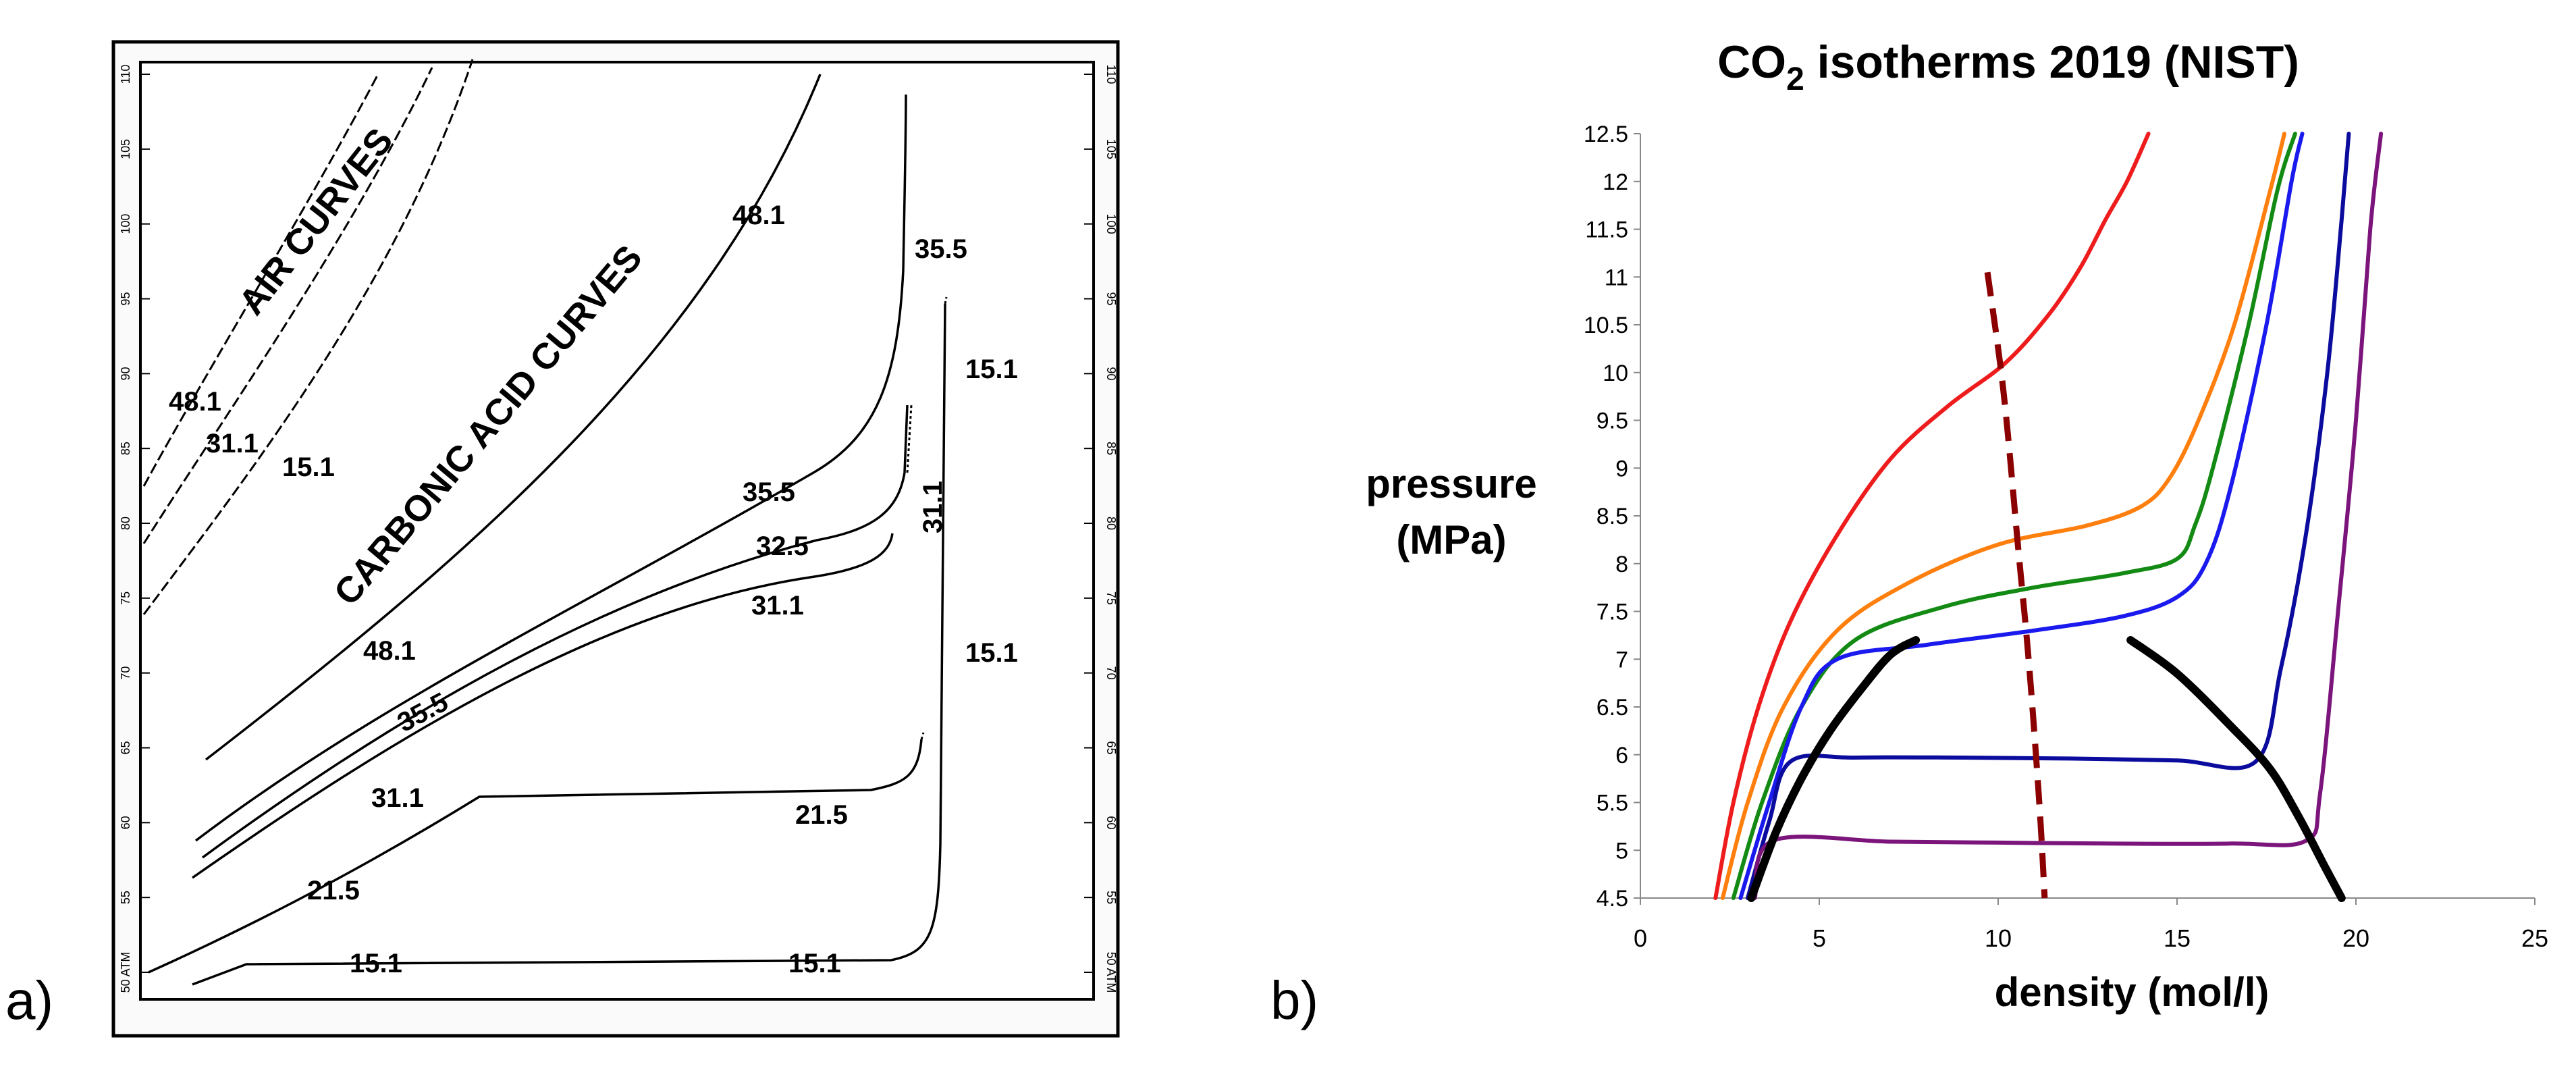 The height and width of the screenshot is (1079, 2576). What do you see at coordinates (2132, 993) in the screenshot?
I see `x-axis-label: density (mol/l)` at bounding box center [2132, 993].